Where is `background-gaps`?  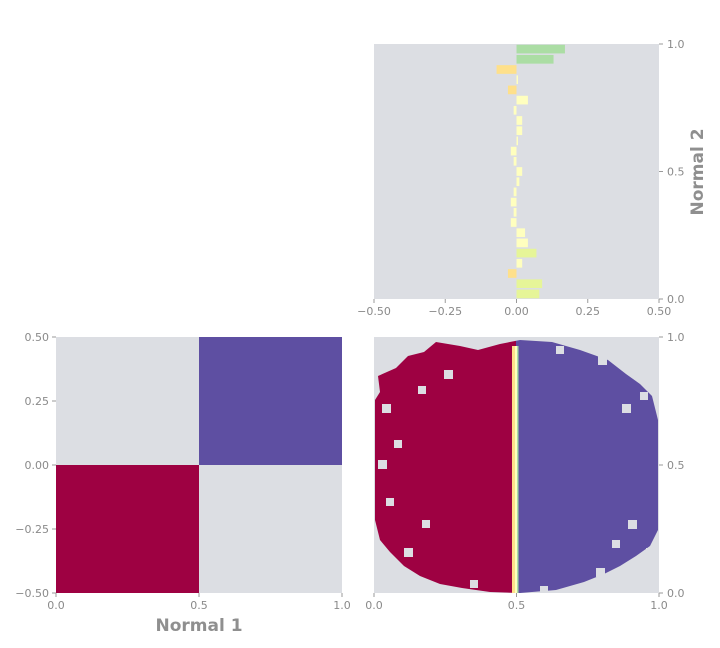
background-gaps is located at coordinates (516, 469).